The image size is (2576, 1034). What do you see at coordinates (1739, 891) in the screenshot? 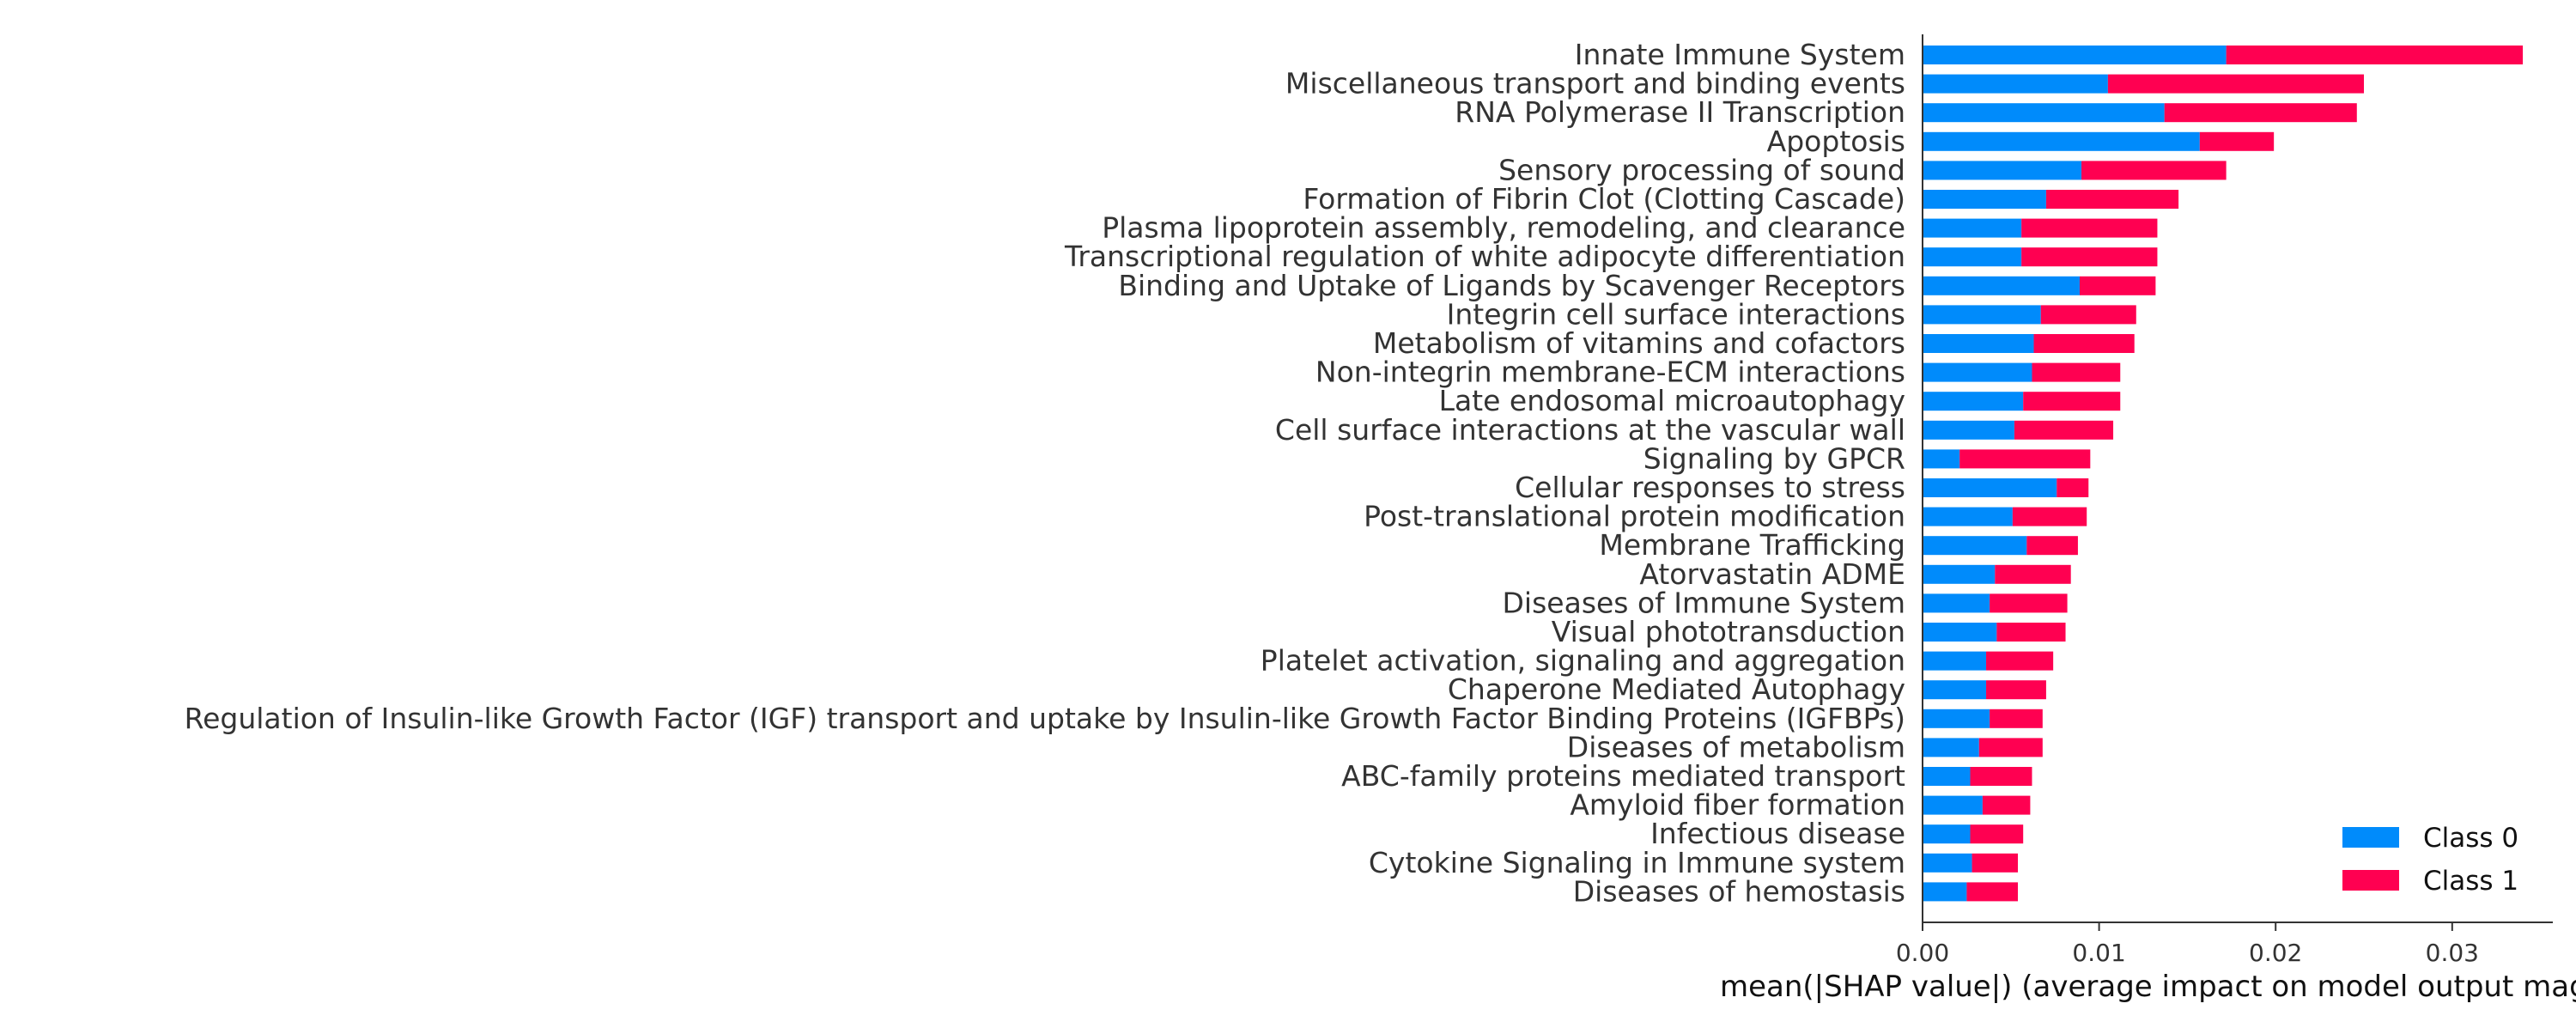
I see `category-label: Diseases of hemostasis` at bounding box center [1739, 891].